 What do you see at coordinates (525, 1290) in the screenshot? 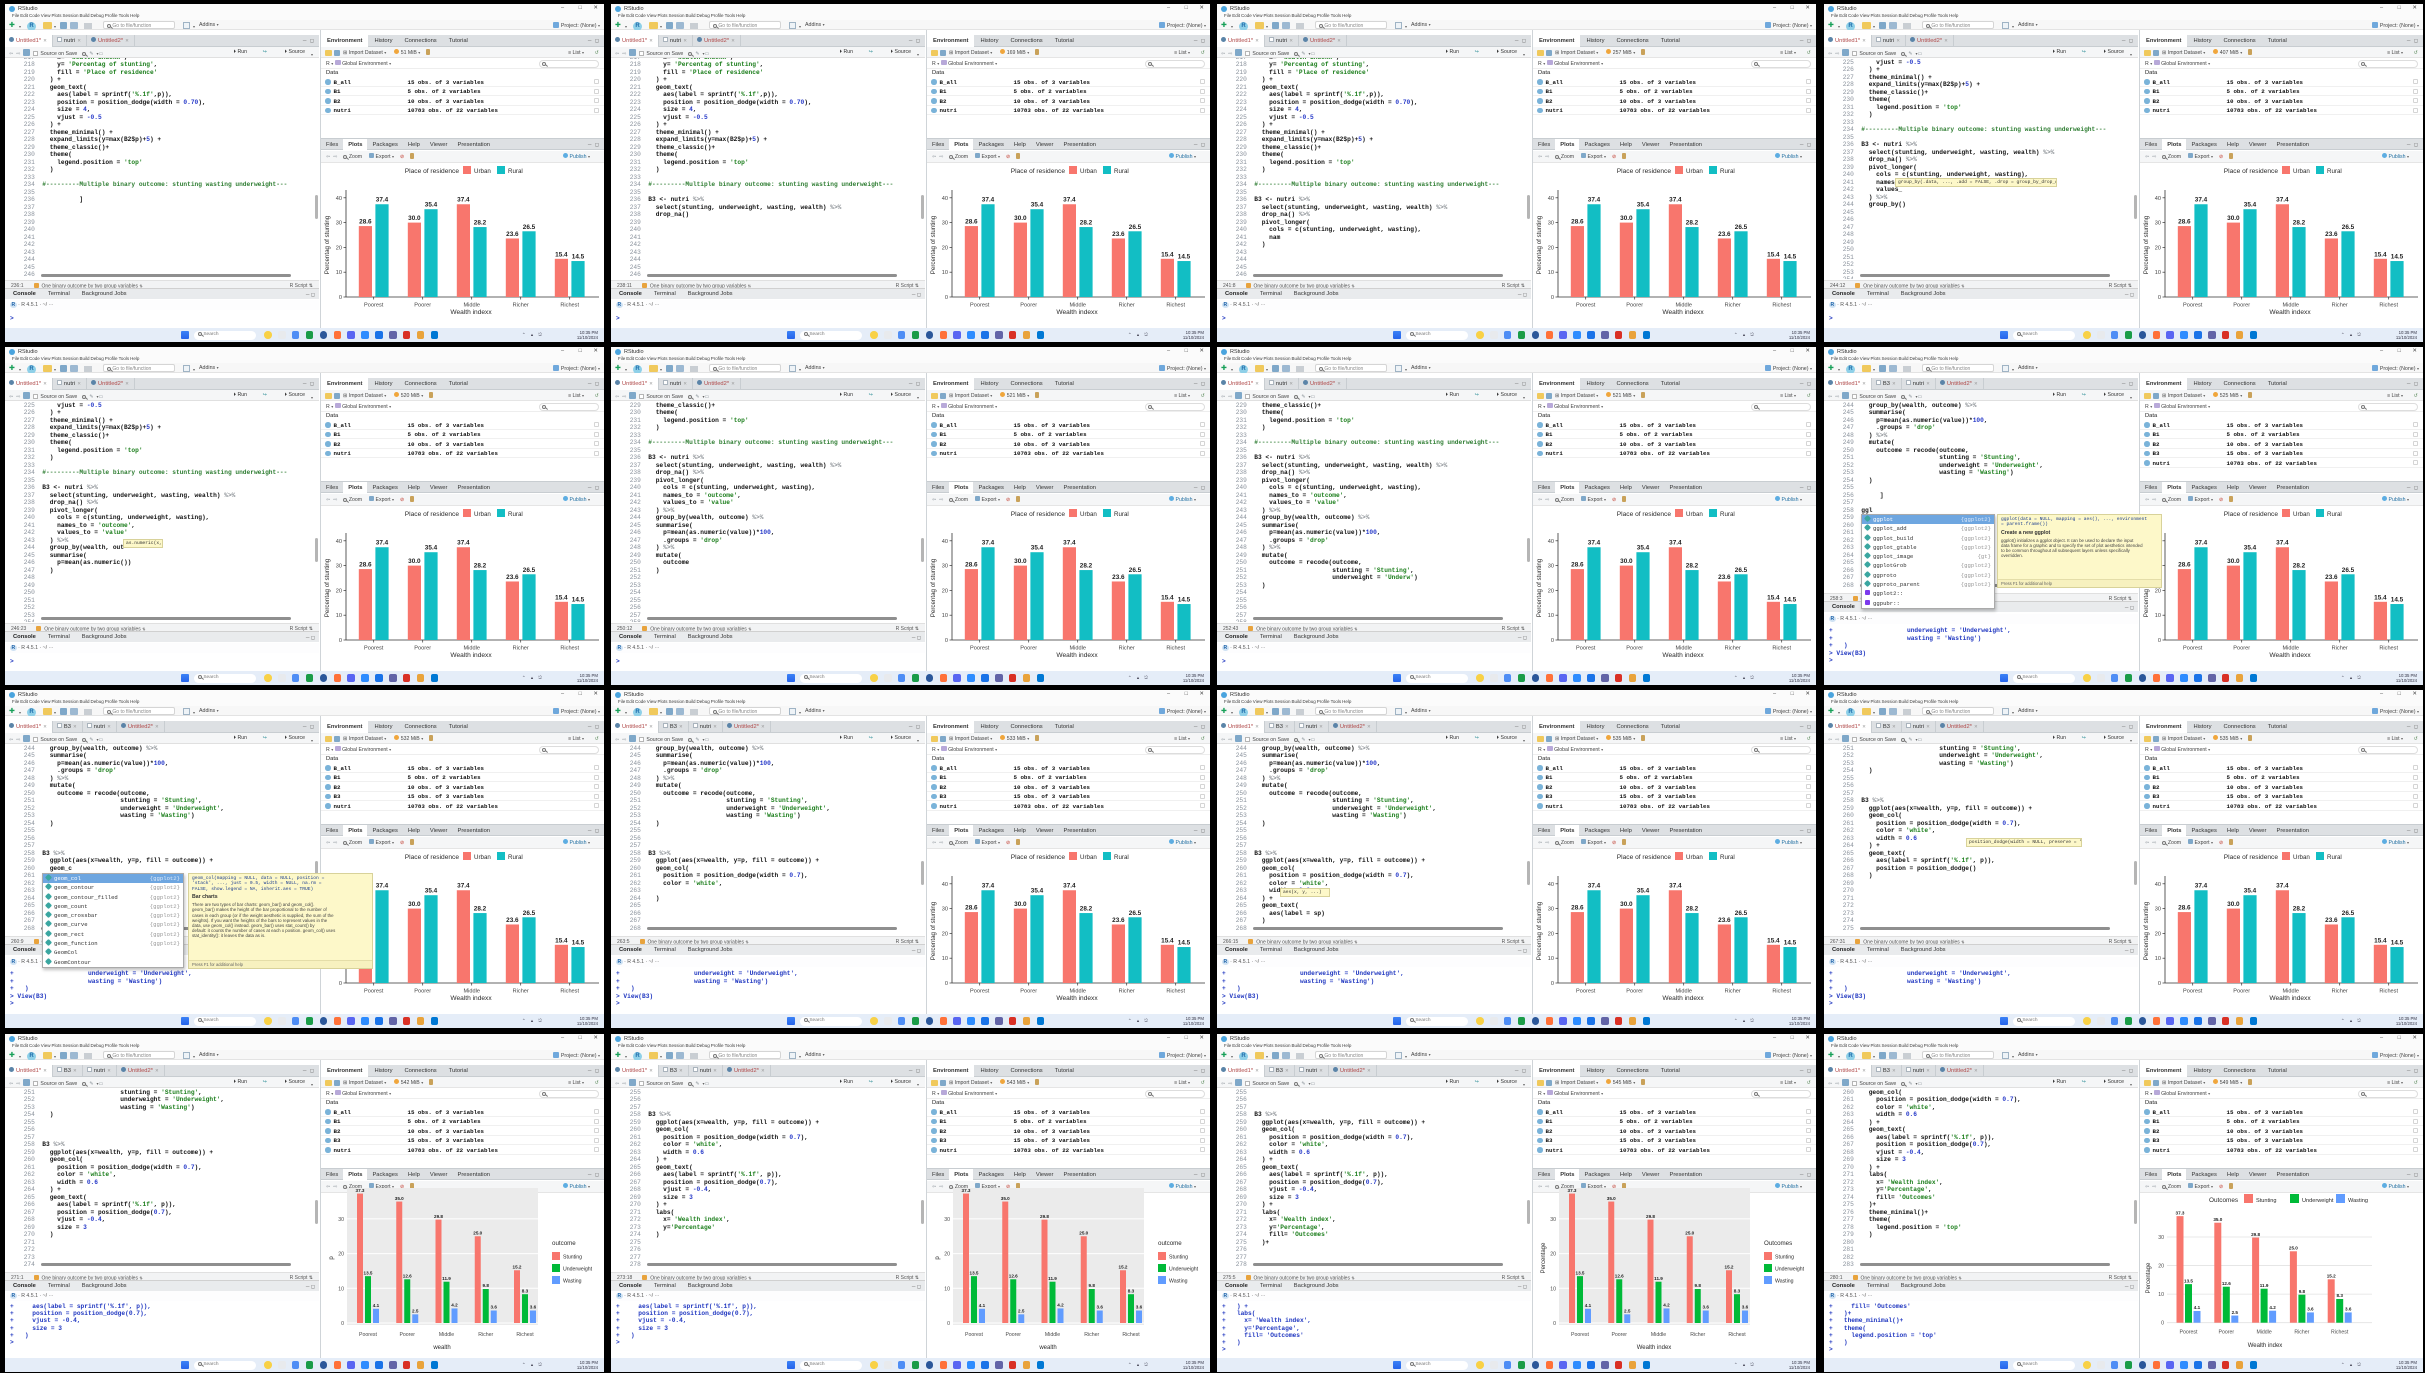
I see `svg-text: 8.3` at bounding box center [525, 1290].